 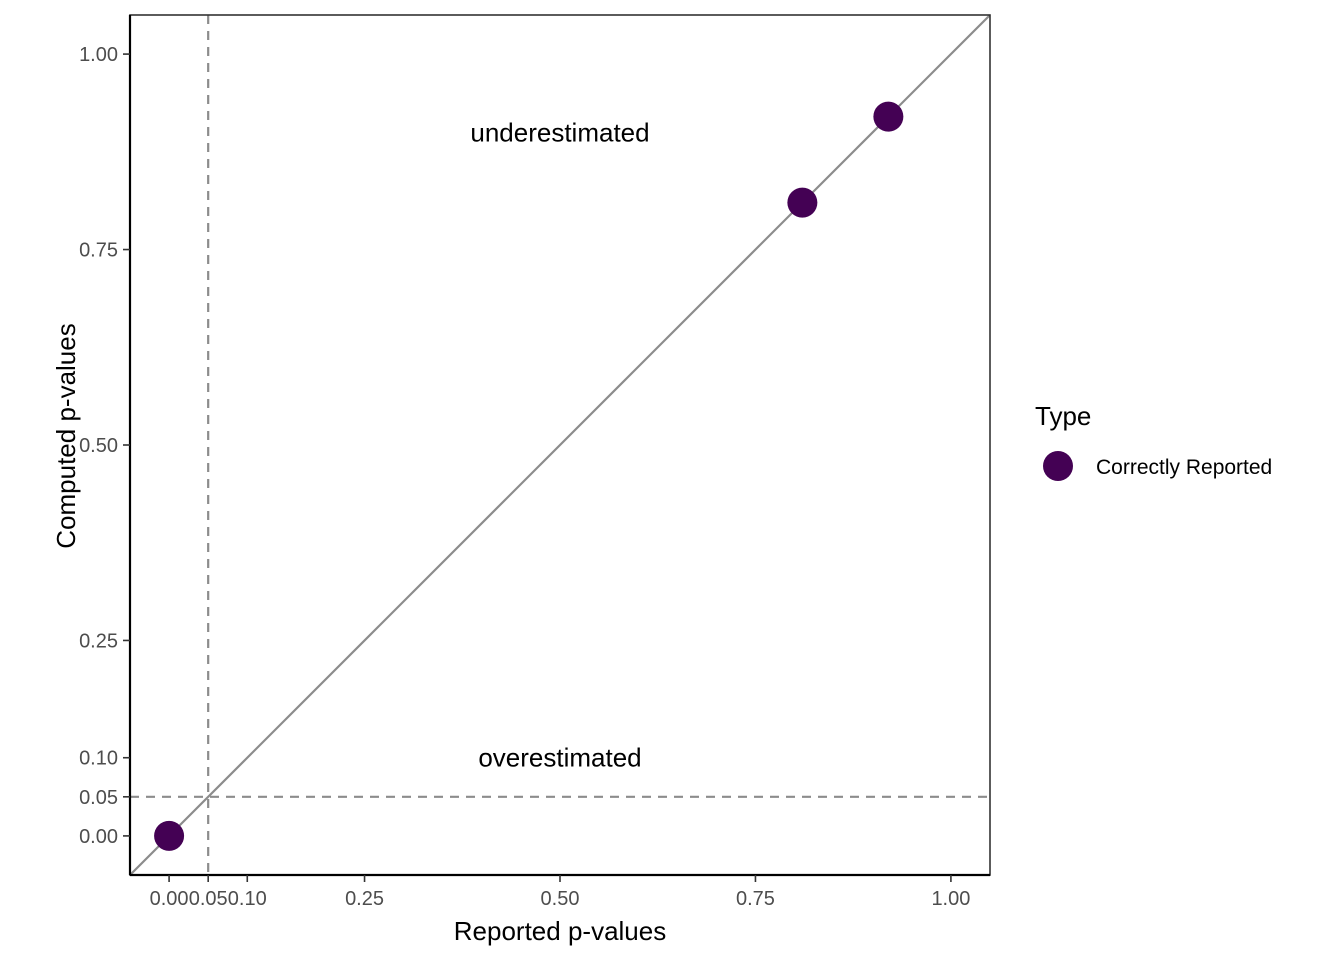 I want to click on annotation-label: overestimated, so click(x=559, y=758).